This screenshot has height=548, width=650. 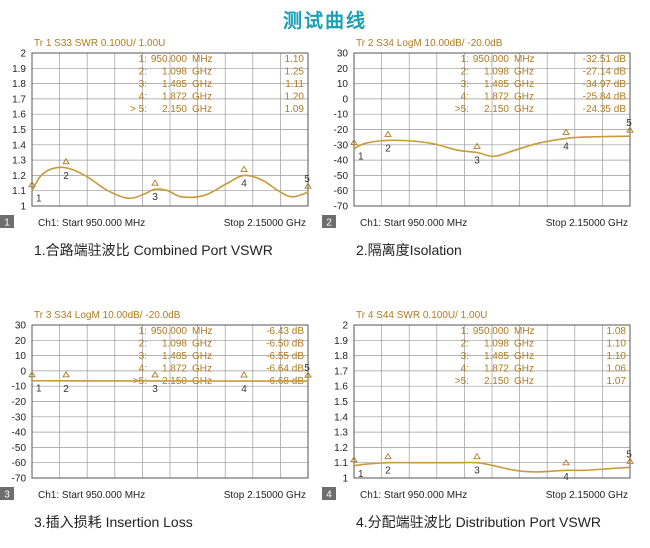 I want to click on panel-number-text: 2, so click(x=329, y=223).